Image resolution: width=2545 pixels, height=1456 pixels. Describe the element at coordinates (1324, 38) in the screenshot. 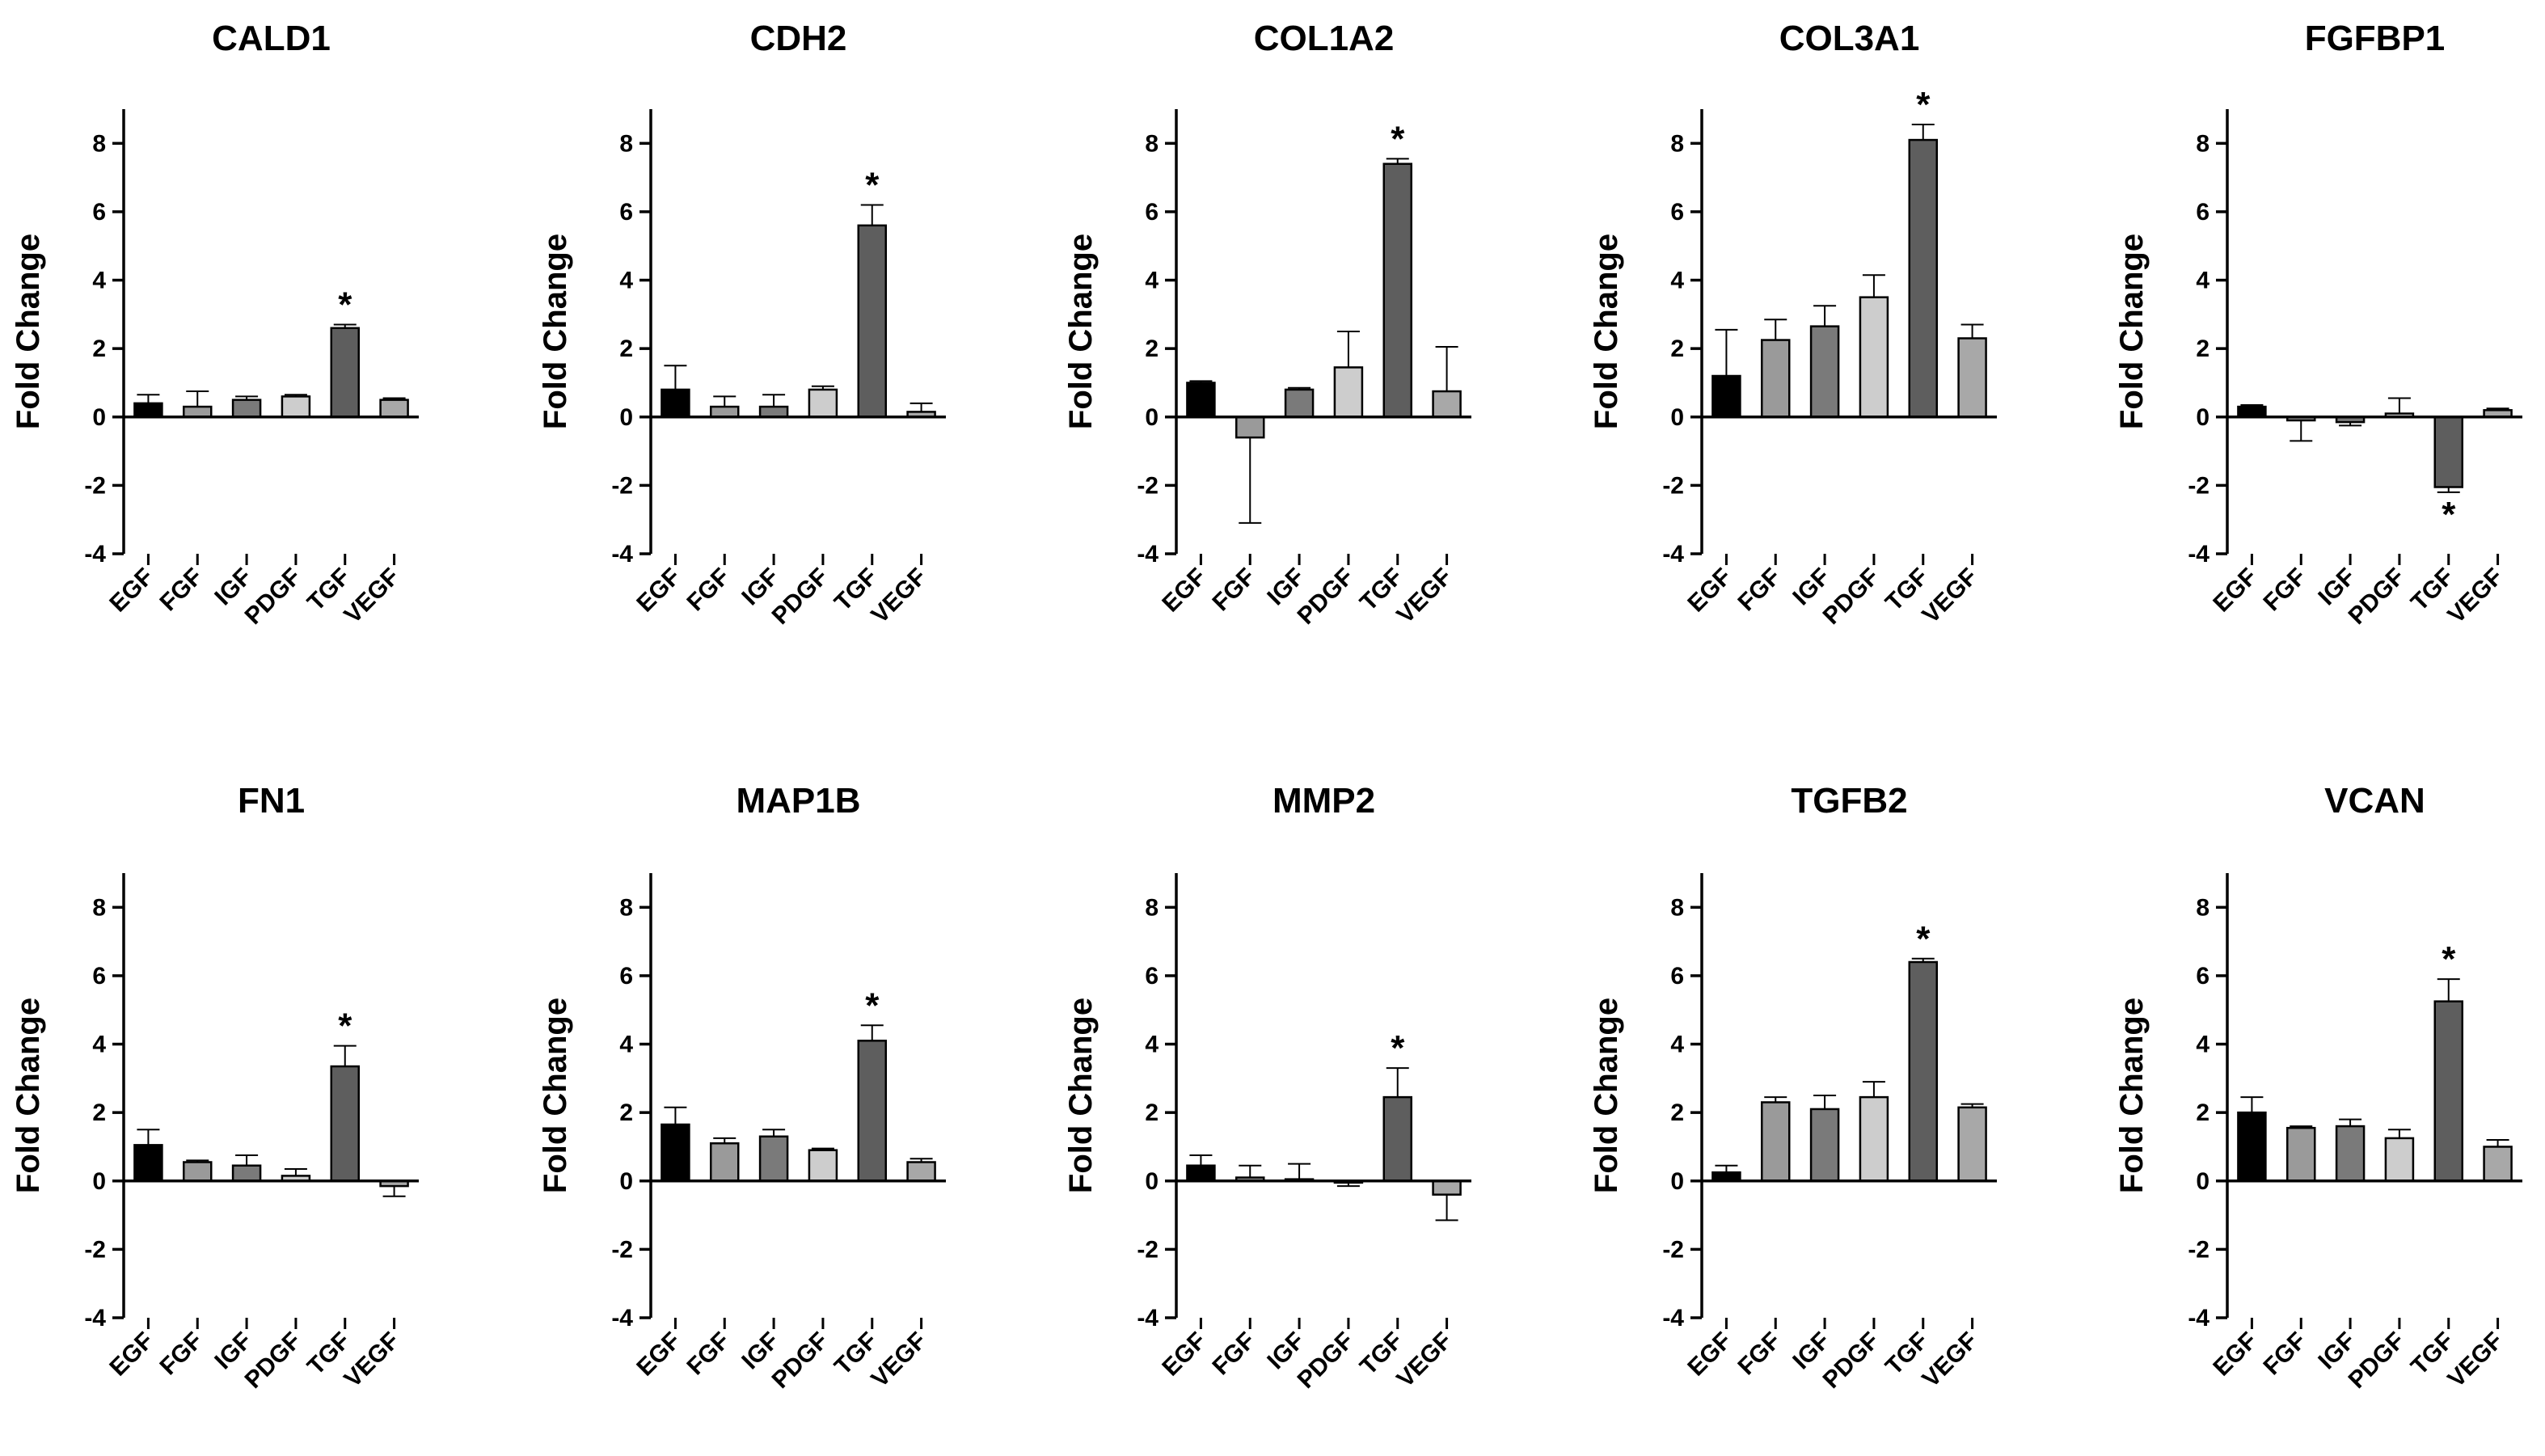

I see `panel-title: COL1A2` at that location.